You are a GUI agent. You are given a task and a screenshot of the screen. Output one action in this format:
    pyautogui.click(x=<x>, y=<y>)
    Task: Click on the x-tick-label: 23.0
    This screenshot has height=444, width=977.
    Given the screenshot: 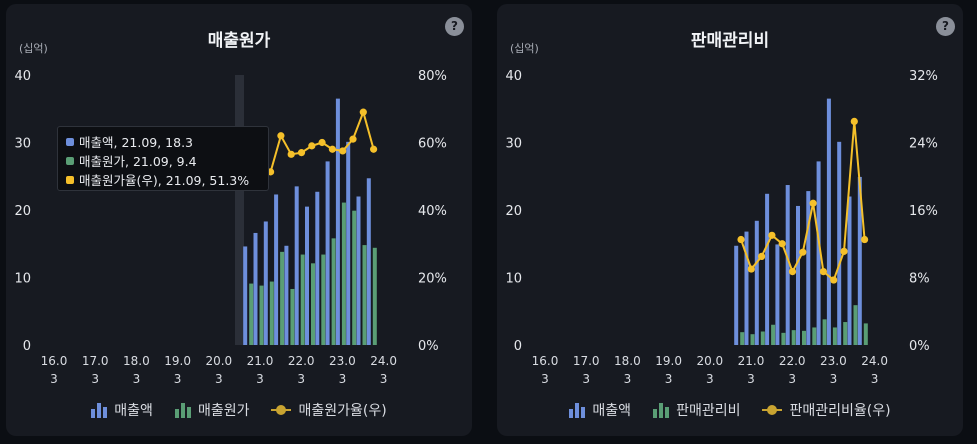 What is the action you would take?
    pyautogui.click(x=342, y=361)
    